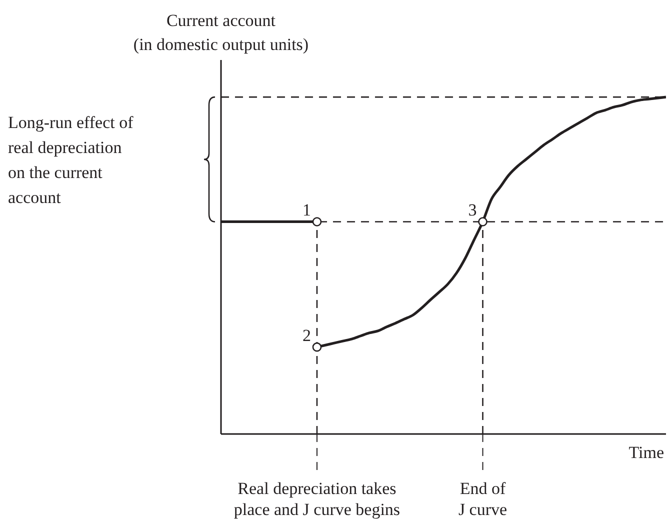 Image resolution: width=668 pixels, height=524 pixels. Describe the element at coordinates (306, 210) in the screenshot. I see `annotation: 1` at that location.